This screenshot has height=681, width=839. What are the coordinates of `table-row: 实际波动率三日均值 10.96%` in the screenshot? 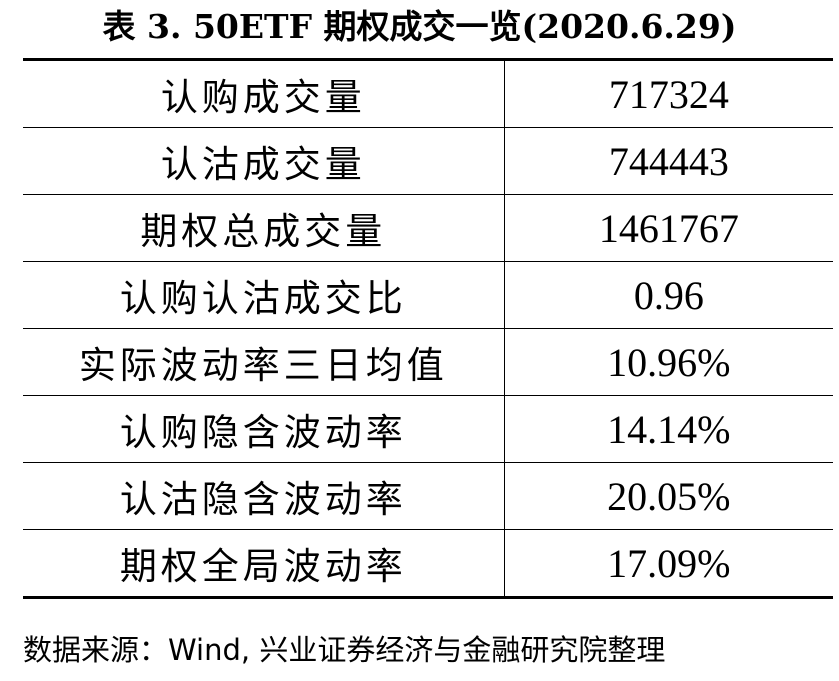 It's located at (428, 362).